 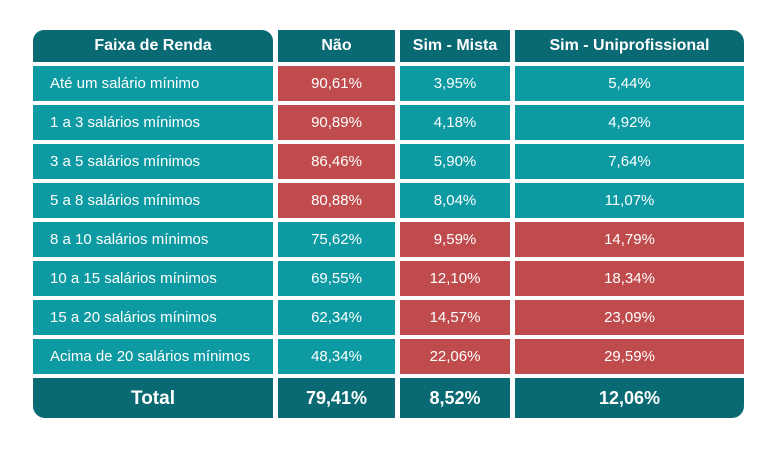 I want to click on sim-mista-value-cell: 4,18%, so click(x=455, y=122).